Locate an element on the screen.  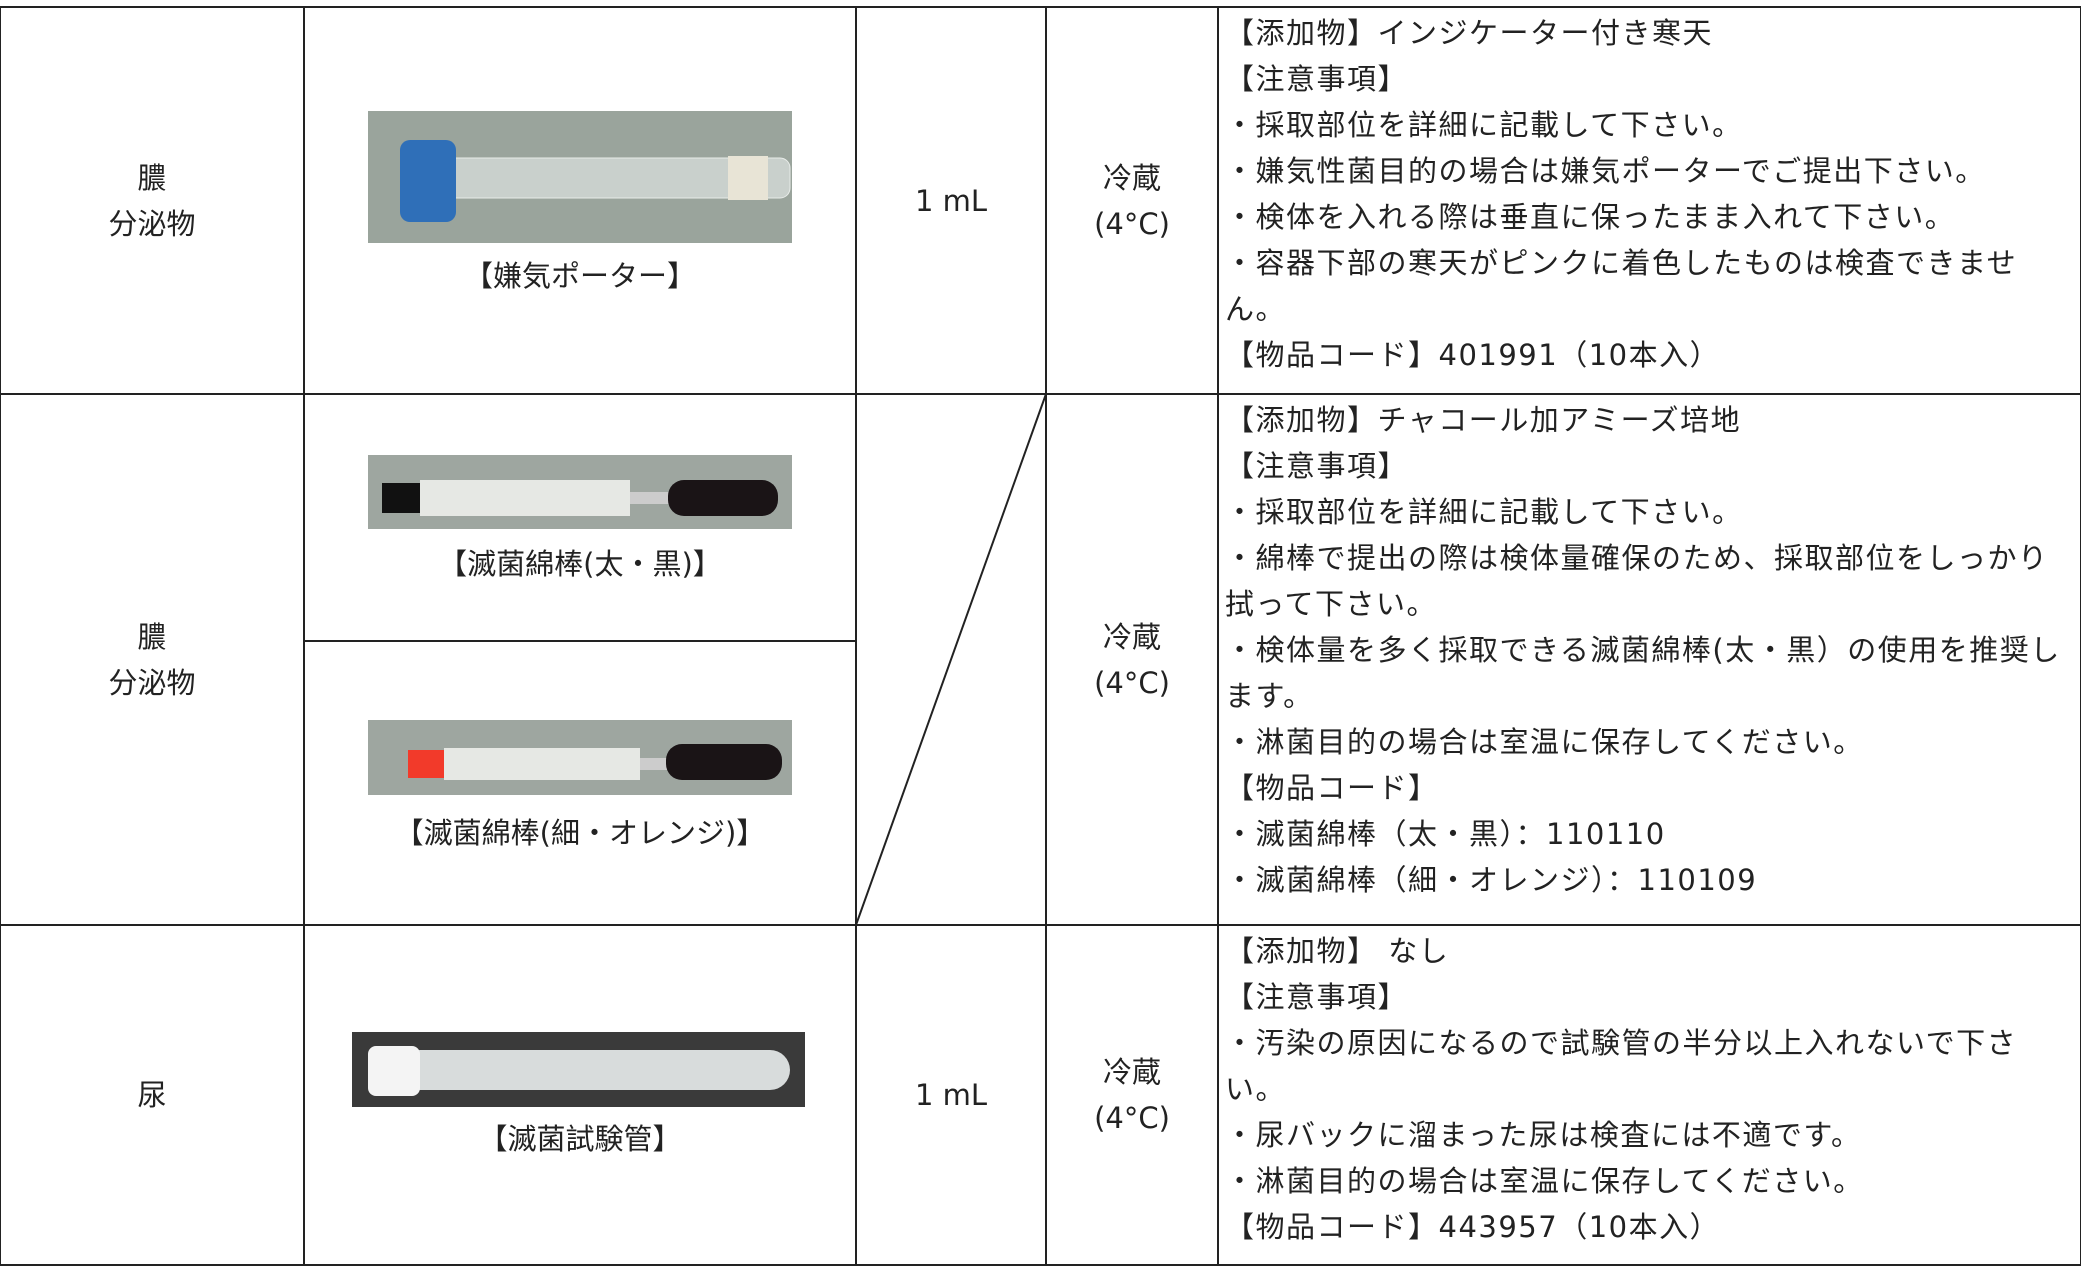
note-line: ・容器下部の寒天がピンクに着色したものは検査できません。 is located at coordinates (1621, 286).